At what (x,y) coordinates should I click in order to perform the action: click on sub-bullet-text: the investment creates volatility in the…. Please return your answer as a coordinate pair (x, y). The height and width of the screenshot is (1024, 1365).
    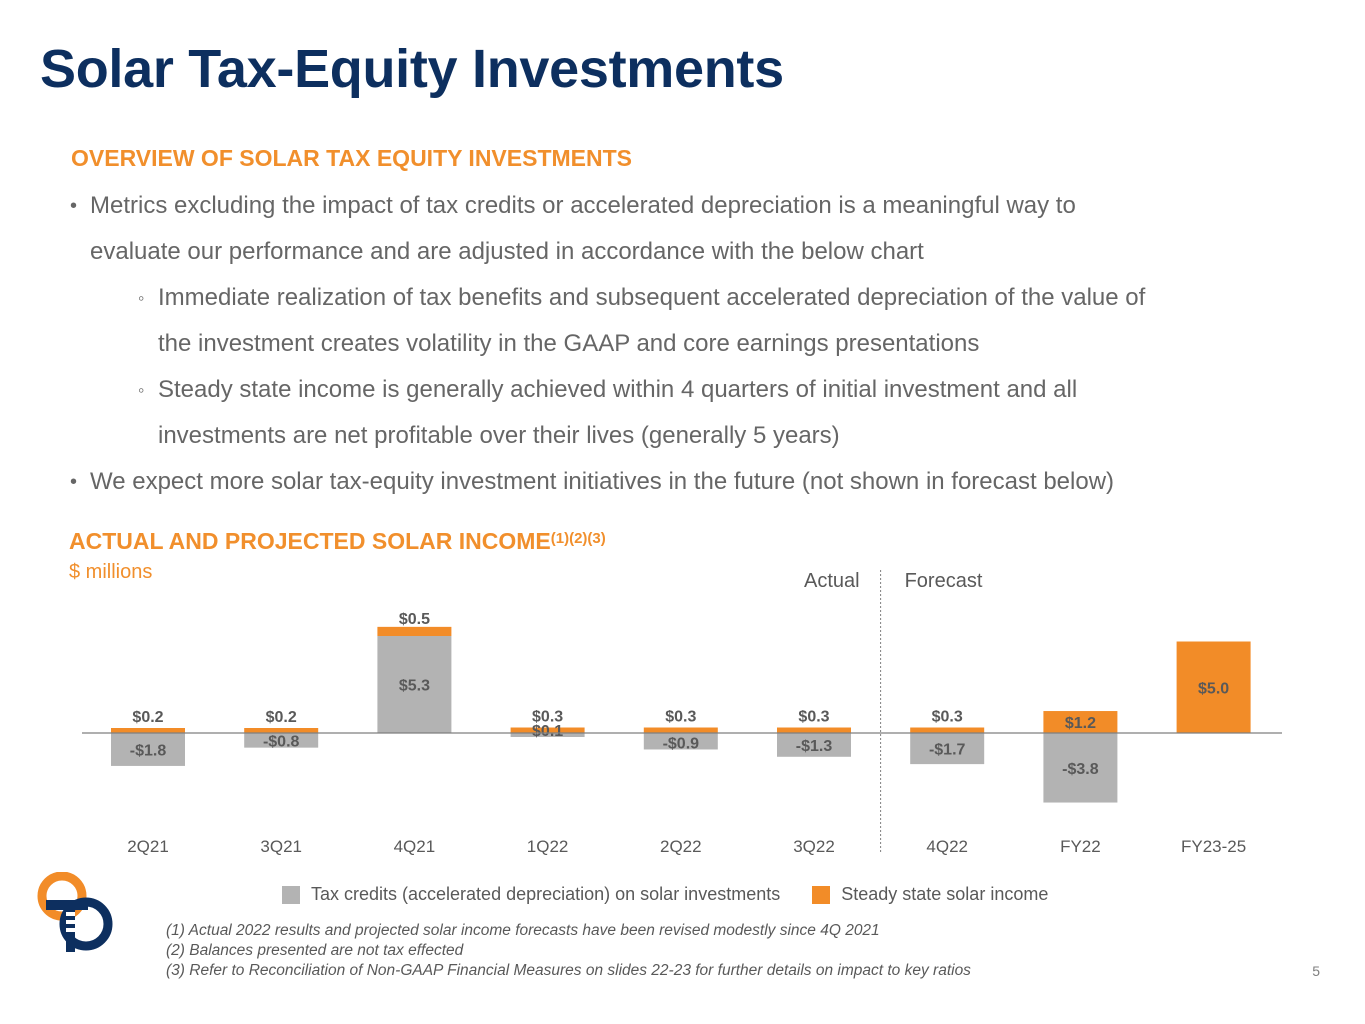
    Looking at the image, I should click on (569, 343).